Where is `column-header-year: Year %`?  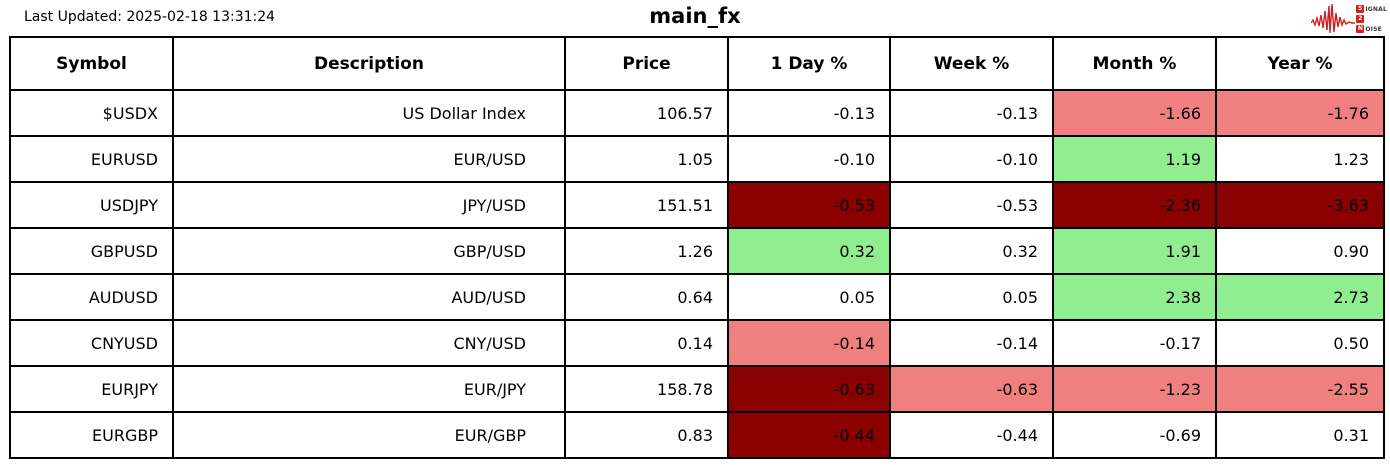
column-header-year: Year % is located at coordinates (1300, 63).